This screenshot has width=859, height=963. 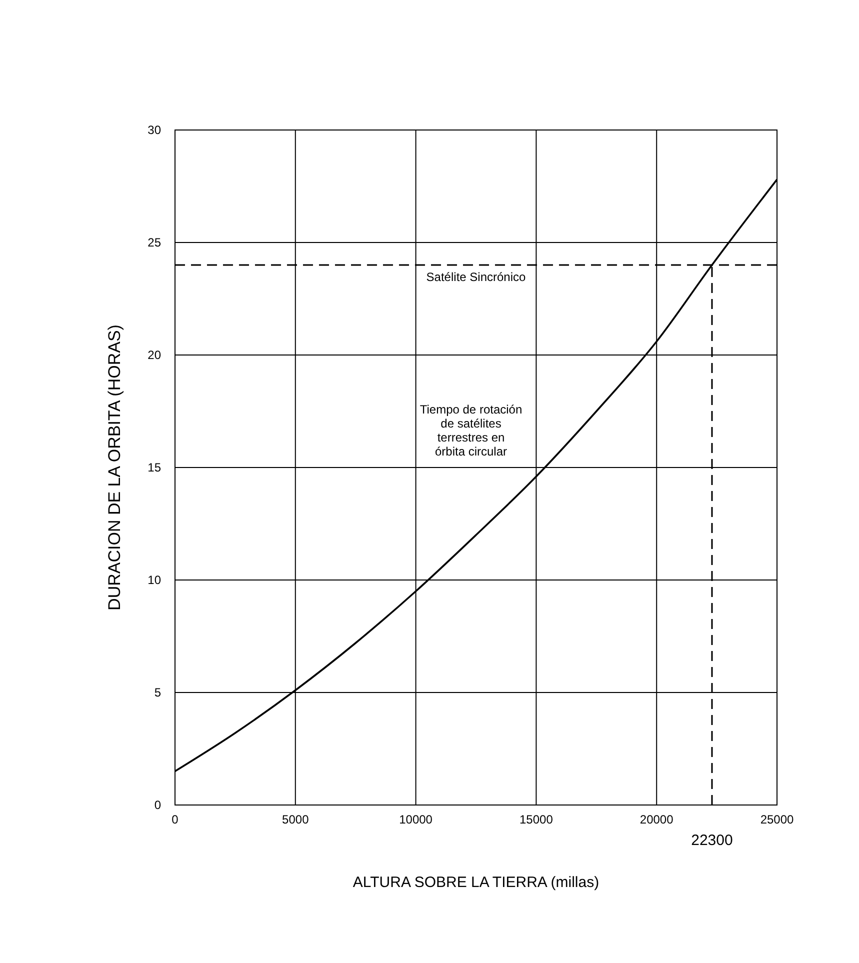 What do you see at coordinates (155, 467) in the screenshot?
I see `y-tick-label: 15` at bounding box center [155, 467].